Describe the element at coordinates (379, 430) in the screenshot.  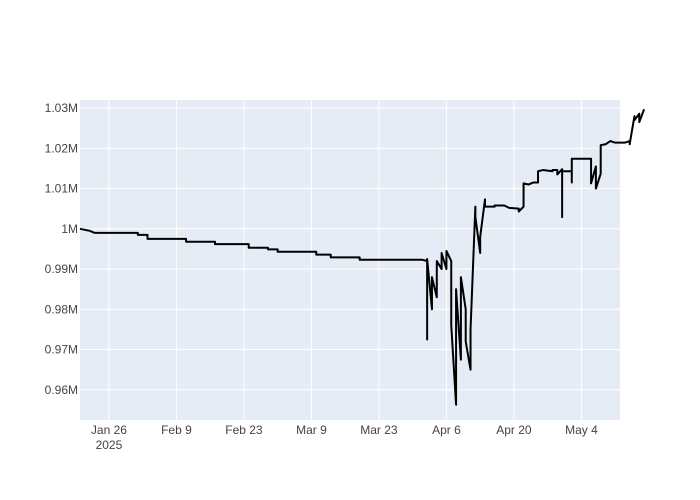
I see `x-tick-label: Mar 23` at that location.